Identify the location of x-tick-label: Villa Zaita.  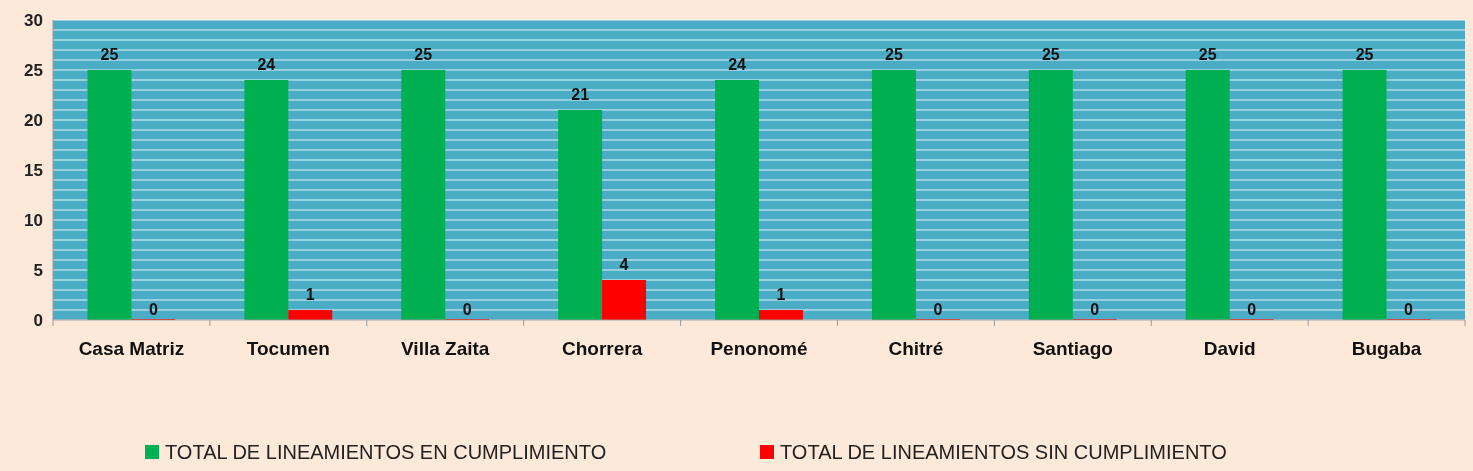
(445, 348).